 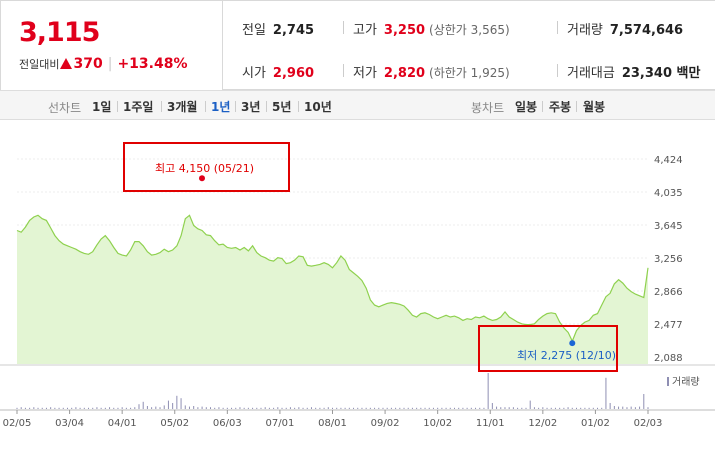 I want to click on change-percent: +13.48%, so click(x=152, y=64).